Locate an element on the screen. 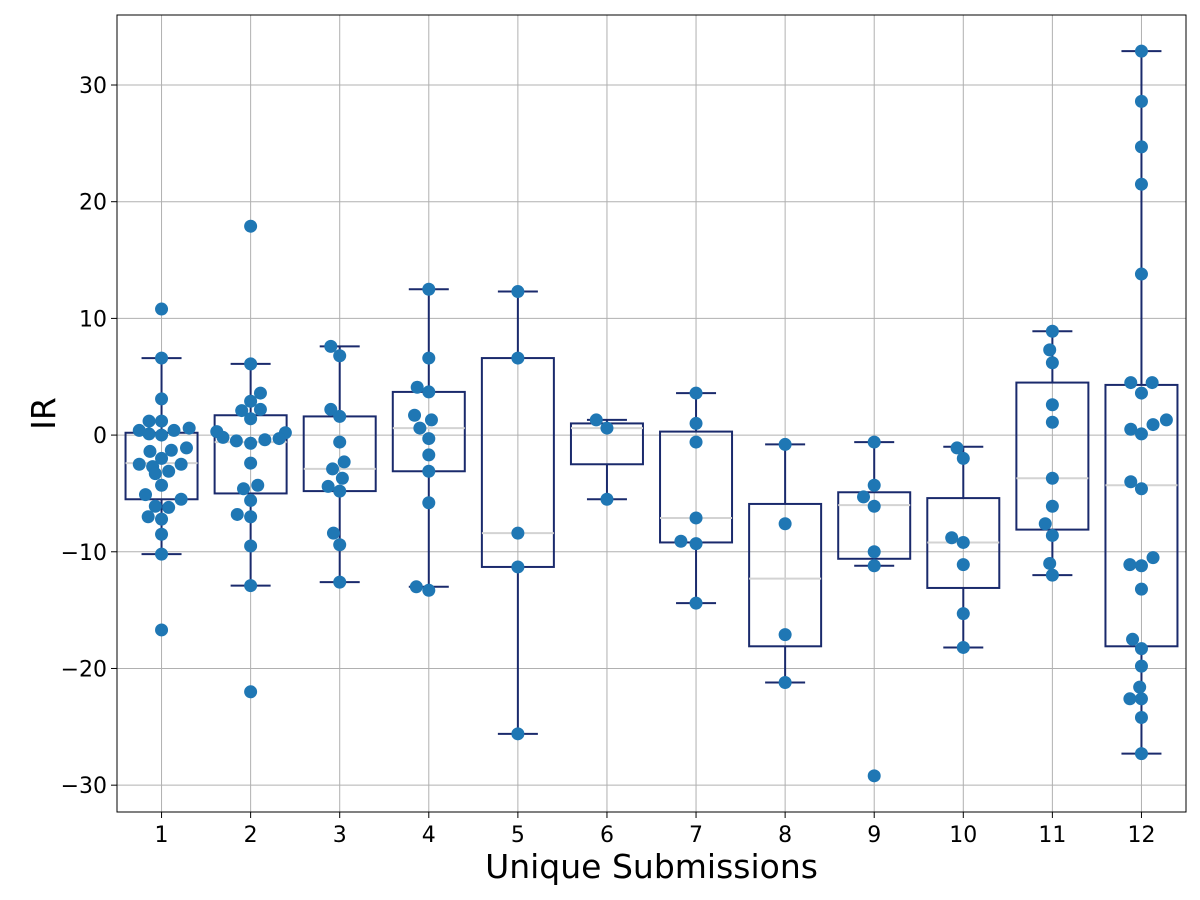 The width and height of the screenshot is (1200, 900). x-tick-label: 10 is located at coordinates (963, 835).